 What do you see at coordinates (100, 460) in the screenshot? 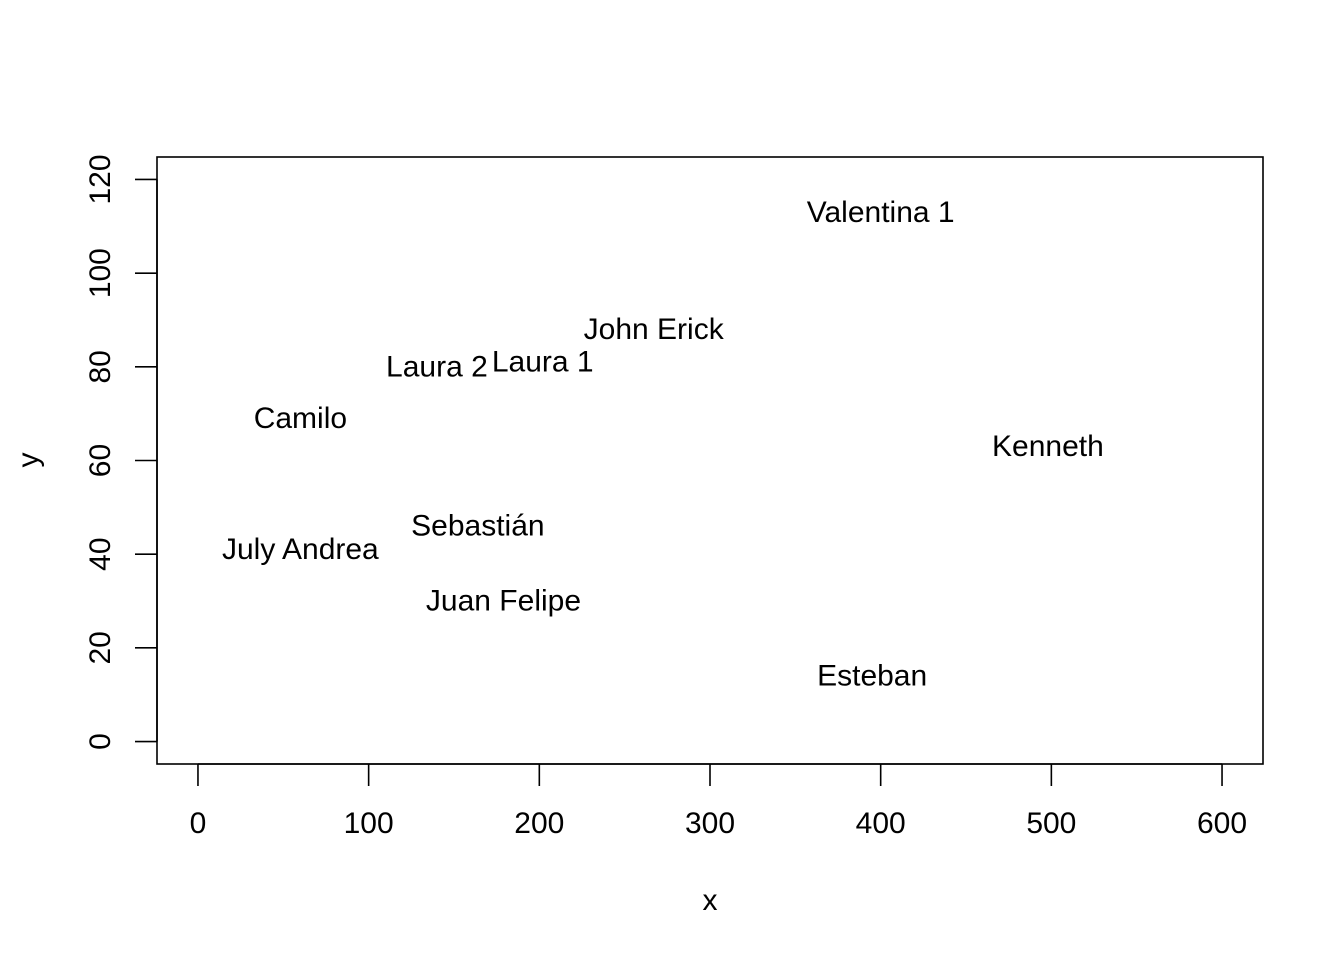
I see `y-tick-label: 60` at bounding box center [100, 460].